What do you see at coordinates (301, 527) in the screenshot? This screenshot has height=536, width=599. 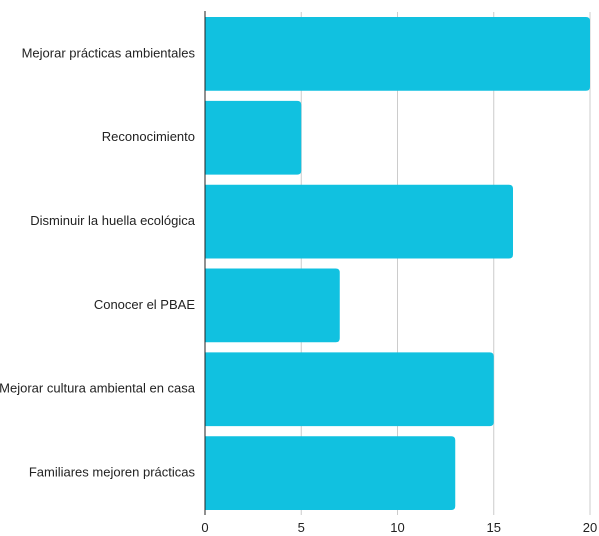 I see `x-tick-label-5: 5` at bounding box center [301, 527].